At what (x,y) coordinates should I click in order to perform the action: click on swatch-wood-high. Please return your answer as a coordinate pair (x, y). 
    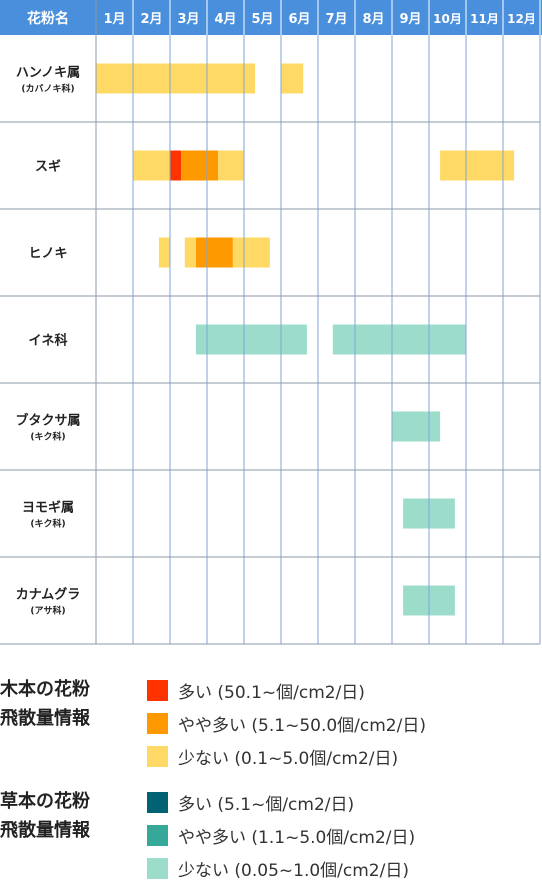
    Looking at the image, I should click on (157, 690).